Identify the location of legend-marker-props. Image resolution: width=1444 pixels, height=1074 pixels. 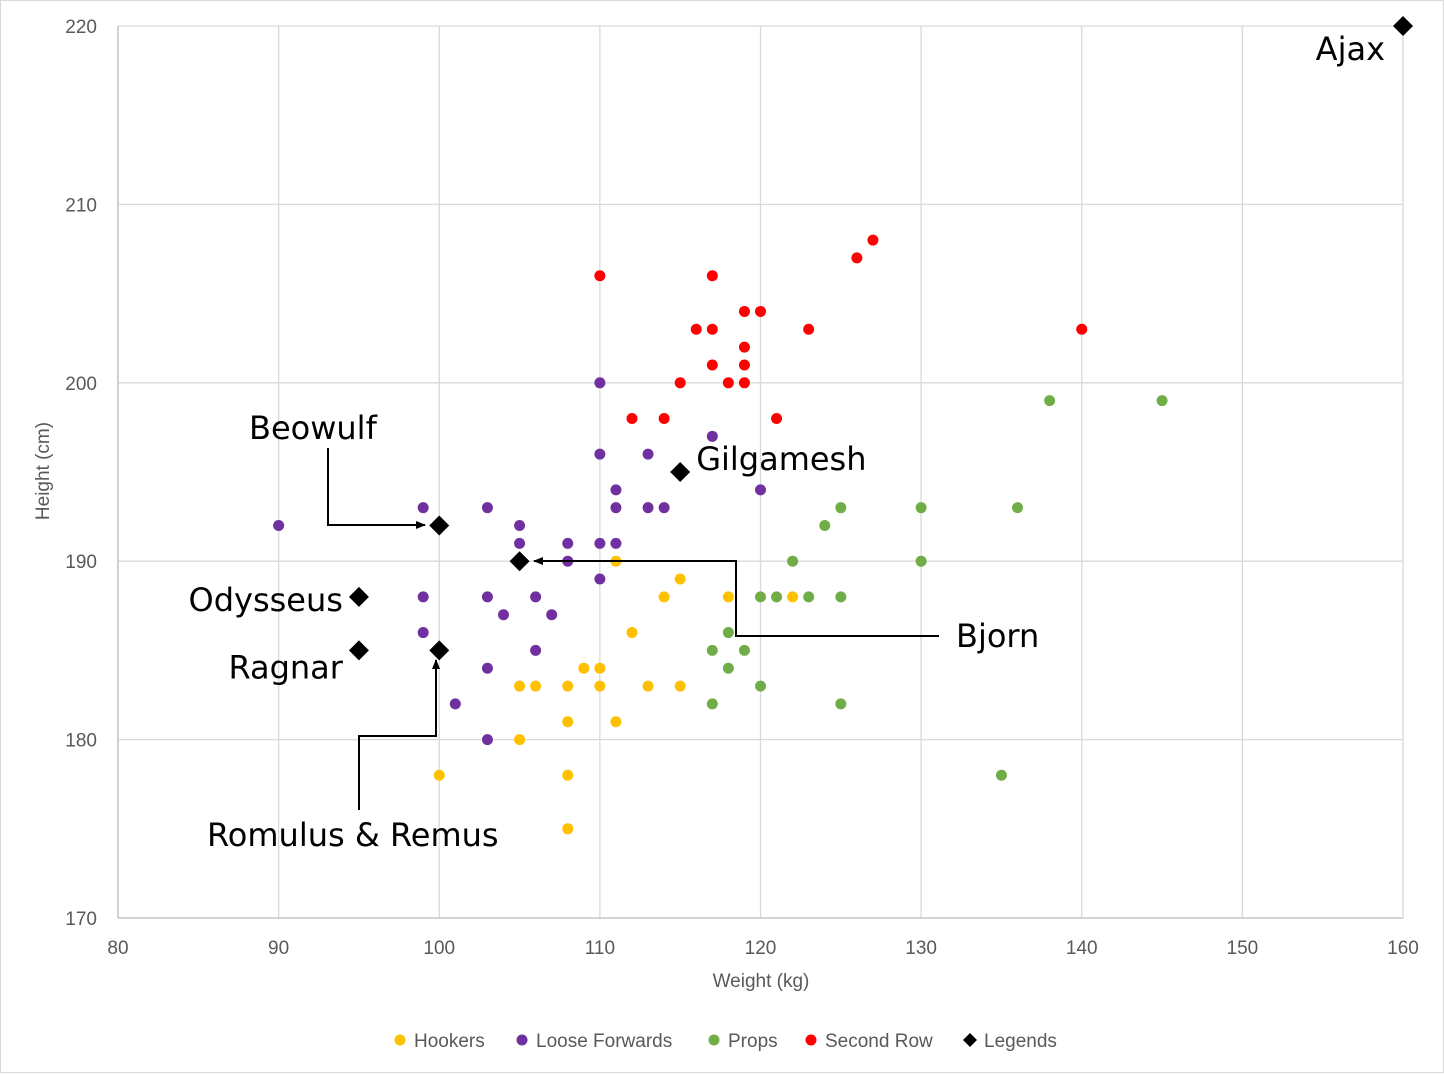
(714, 1040).